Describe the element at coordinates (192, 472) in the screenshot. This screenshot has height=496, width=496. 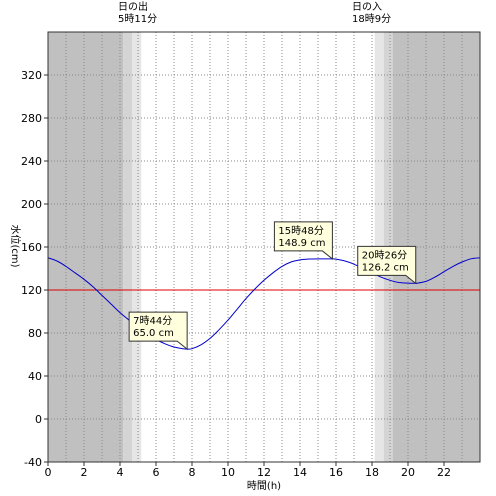
I see `x-tick-label: 8` at that location.